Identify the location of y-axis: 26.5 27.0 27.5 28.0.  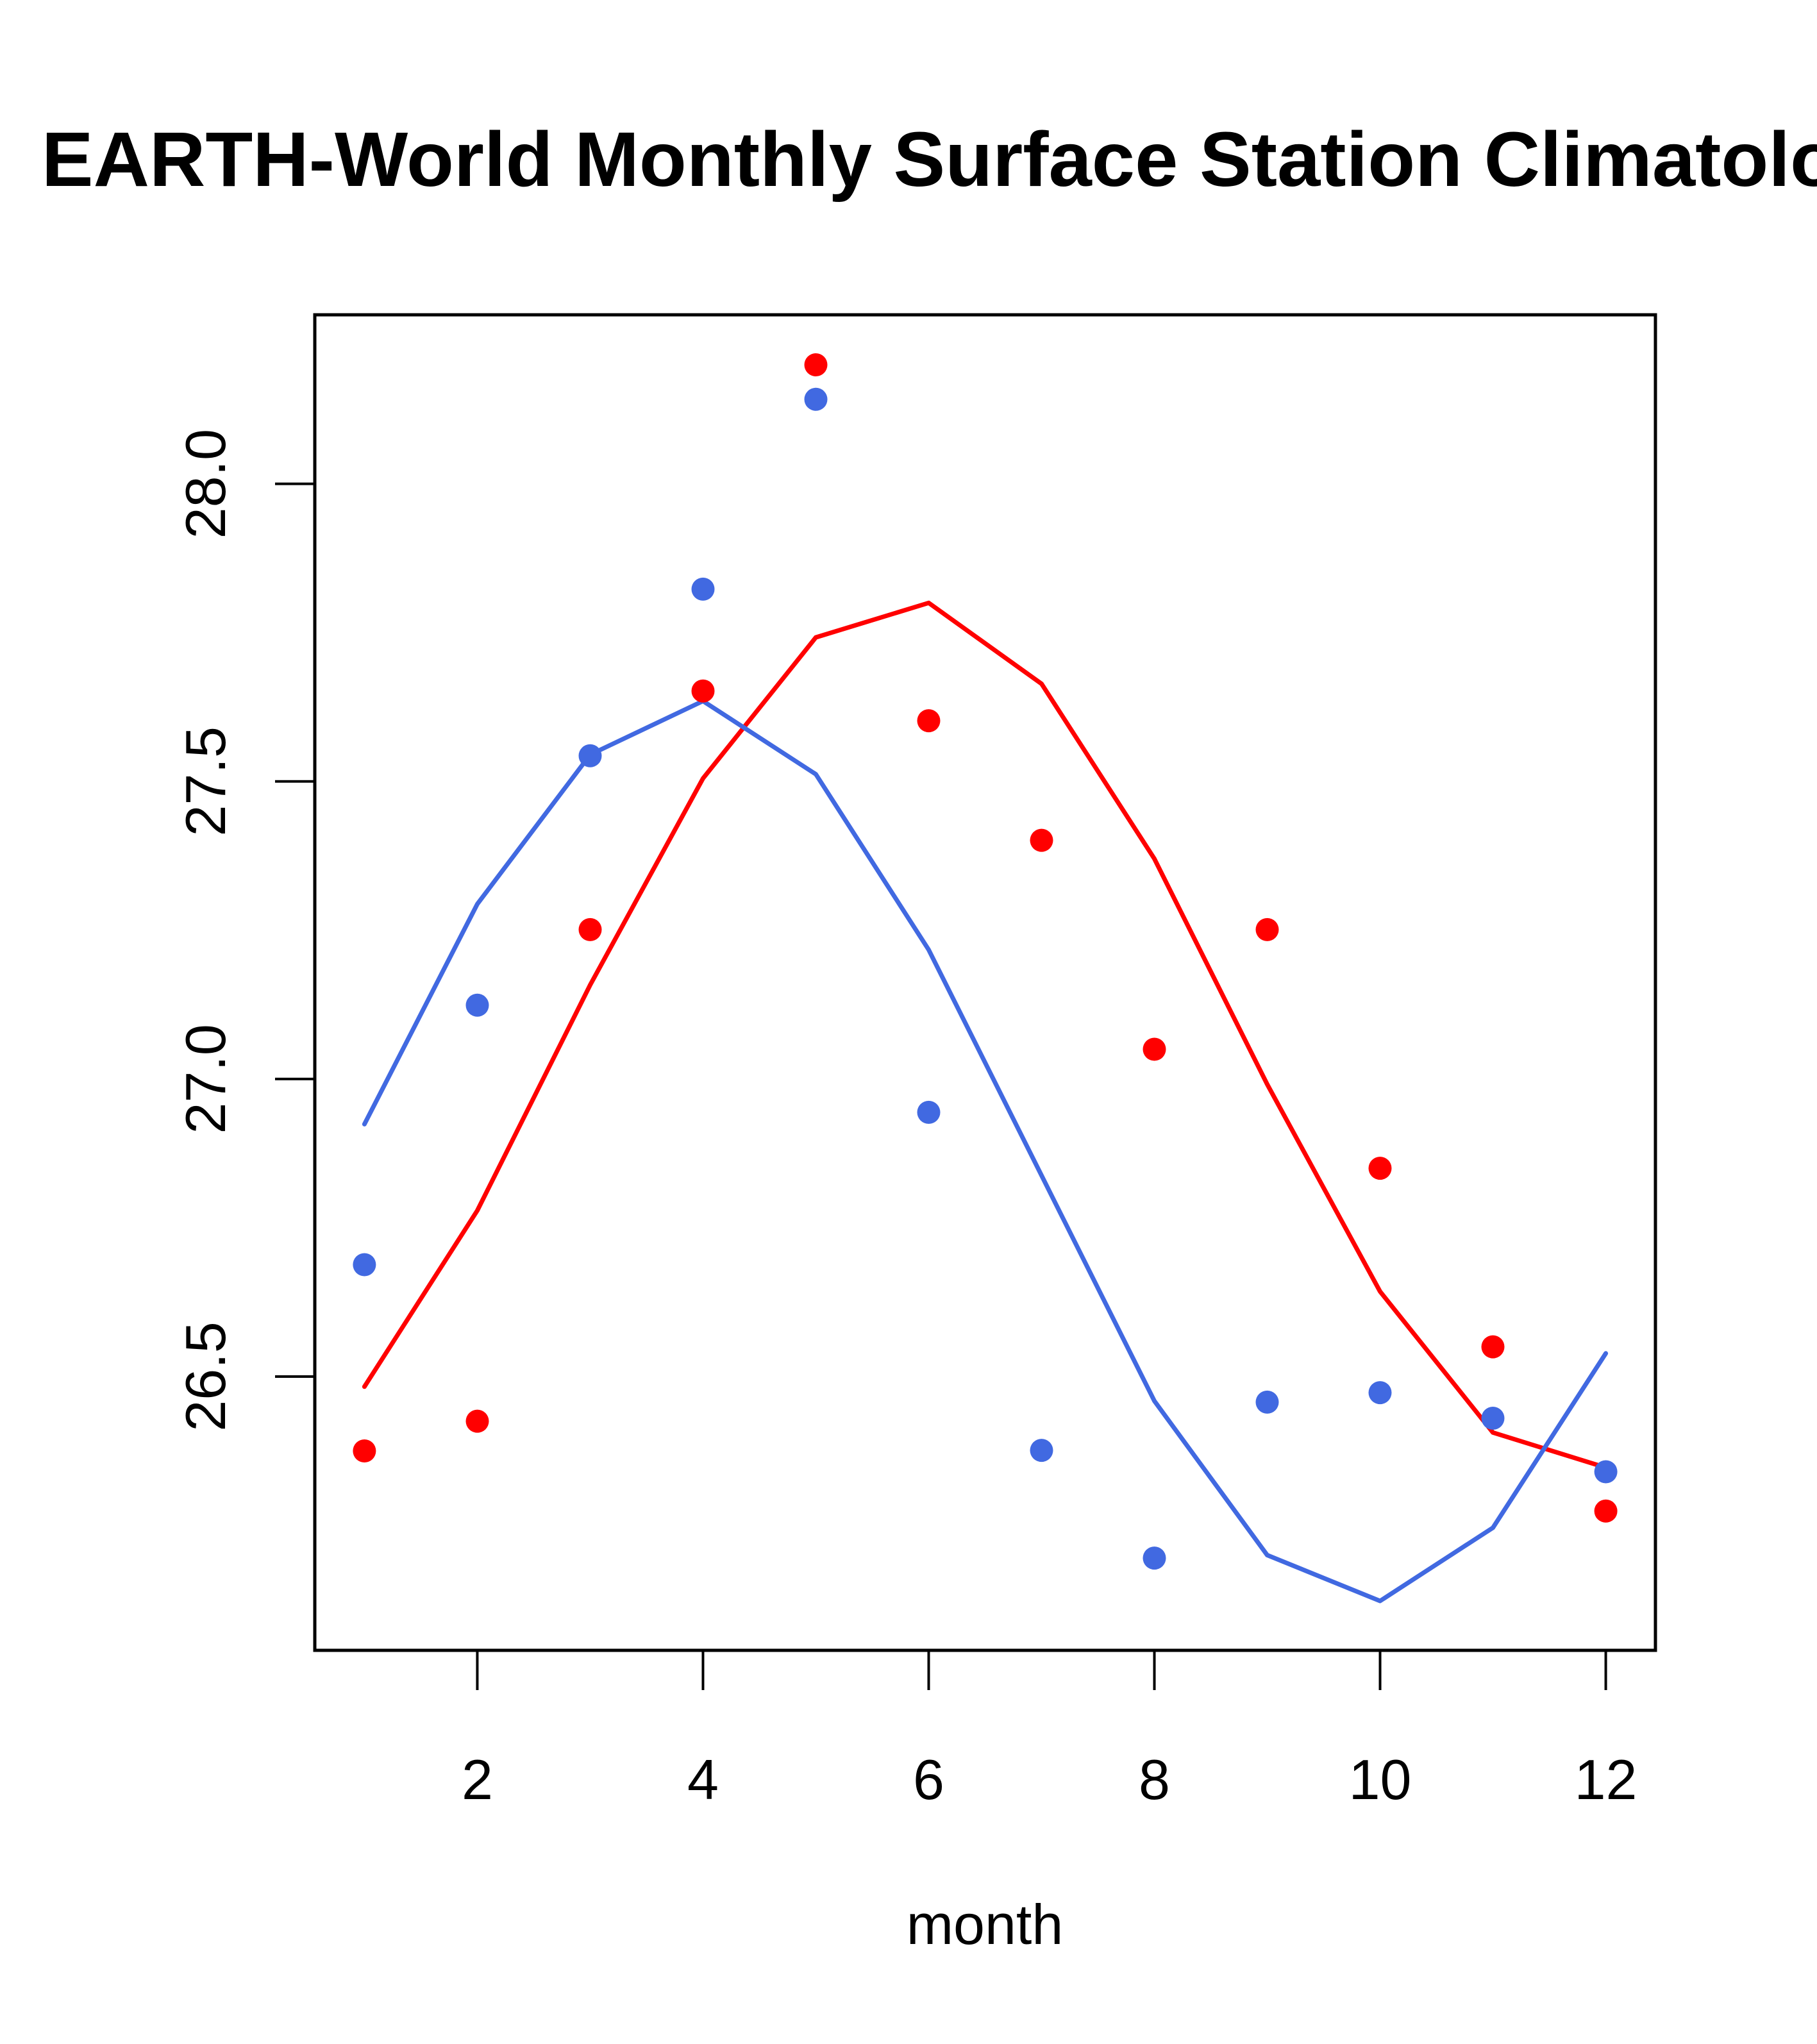
(245, 931).